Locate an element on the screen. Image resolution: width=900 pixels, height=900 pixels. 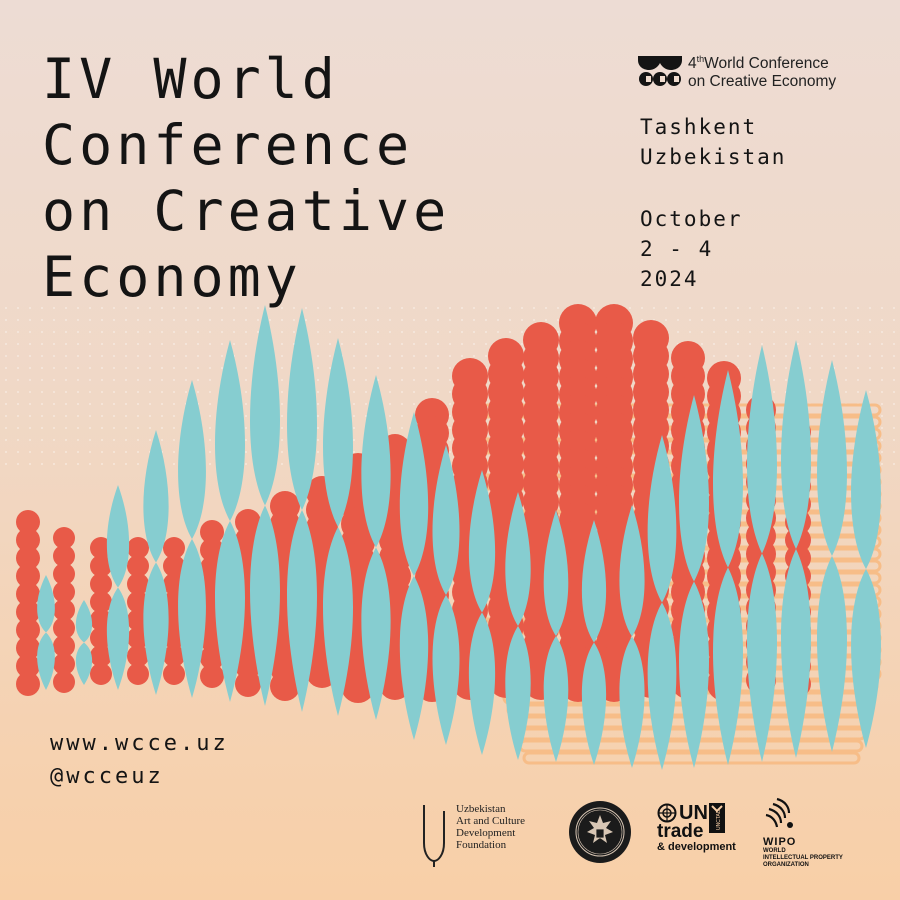
website-link: www.wcce.uz is located at coordinates (139, 743).